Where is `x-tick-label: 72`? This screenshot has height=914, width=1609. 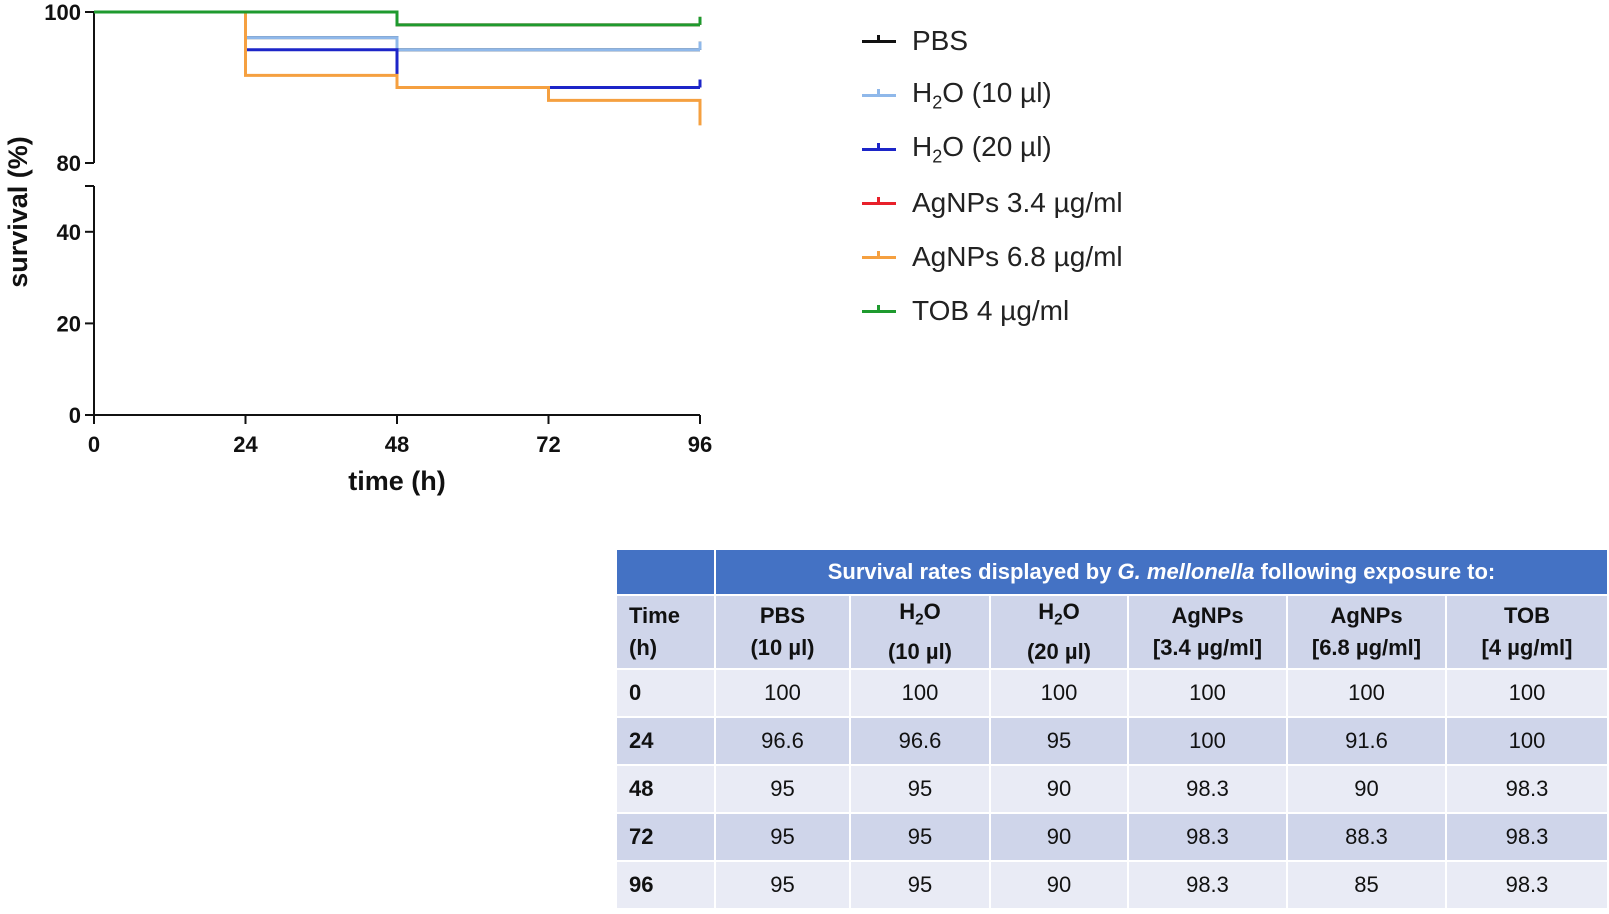
x-tick-label: 72 is located at coordinates (548, 444).